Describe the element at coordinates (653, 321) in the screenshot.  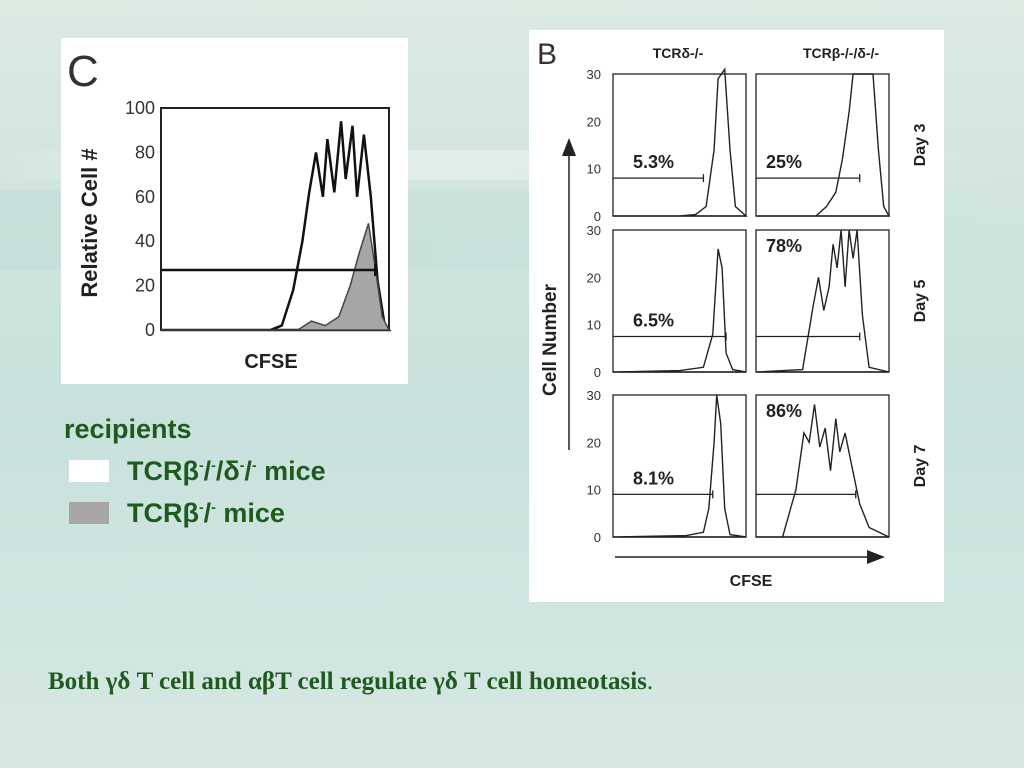
I see `panel-b-percent-label: 6.5%` at that location.